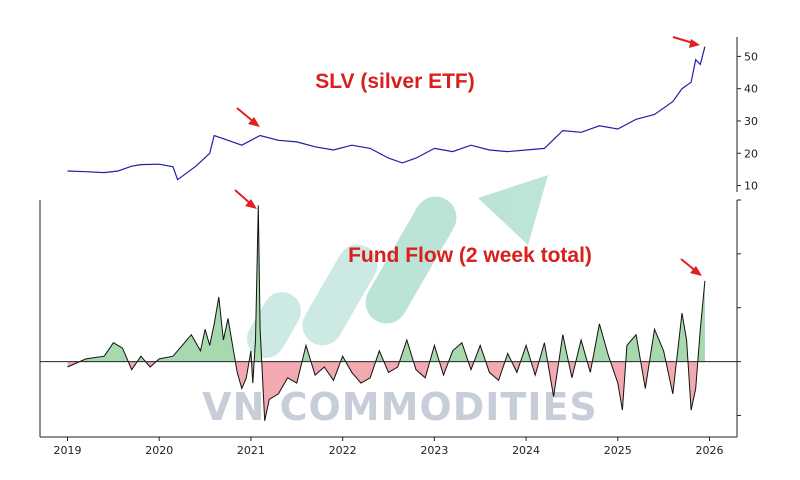 The width and height of the screenshot is (800, 480). Describe the element at coordinates (159, 450) in the screenshot. I see `x-tick-label: 2020` at that location.